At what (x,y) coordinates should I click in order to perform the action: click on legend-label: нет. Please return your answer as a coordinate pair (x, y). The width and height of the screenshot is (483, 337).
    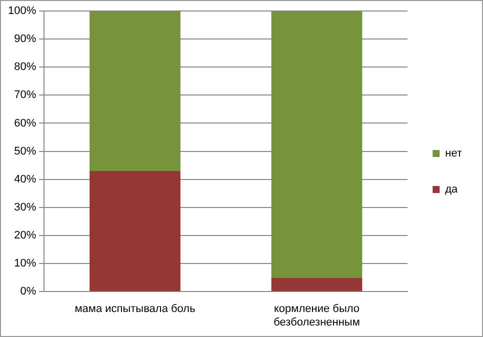
    Looking at the image, I should click on (453, 154).